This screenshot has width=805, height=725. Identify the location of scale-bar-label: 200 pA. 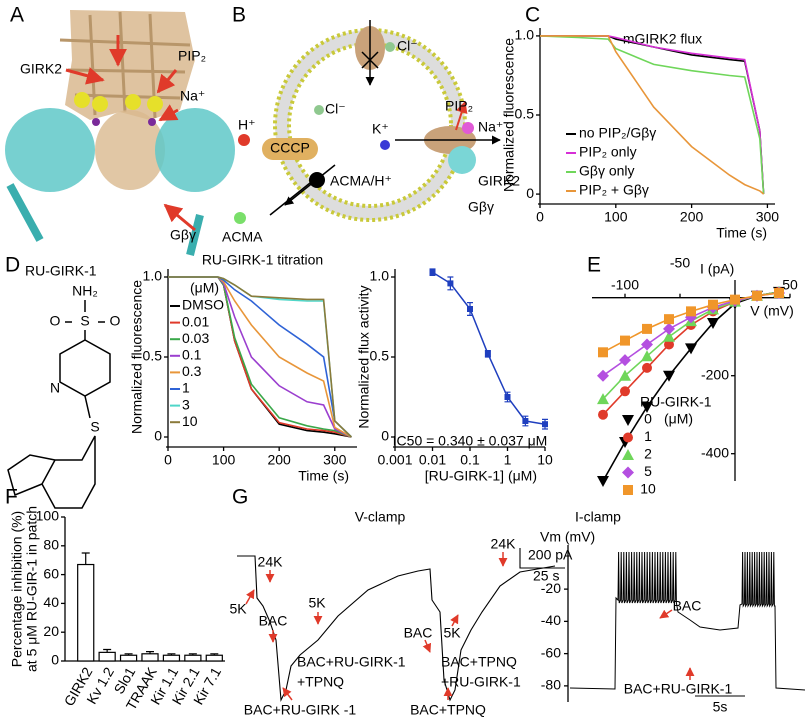
(550, 555).